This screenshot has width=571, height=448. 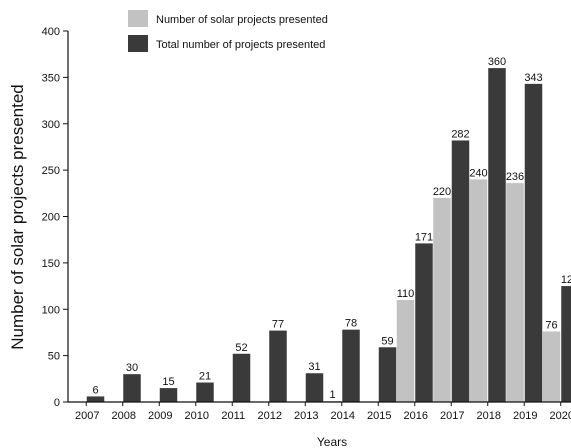 I want to click on legend-swatch-total, so click(x=138, y=43).